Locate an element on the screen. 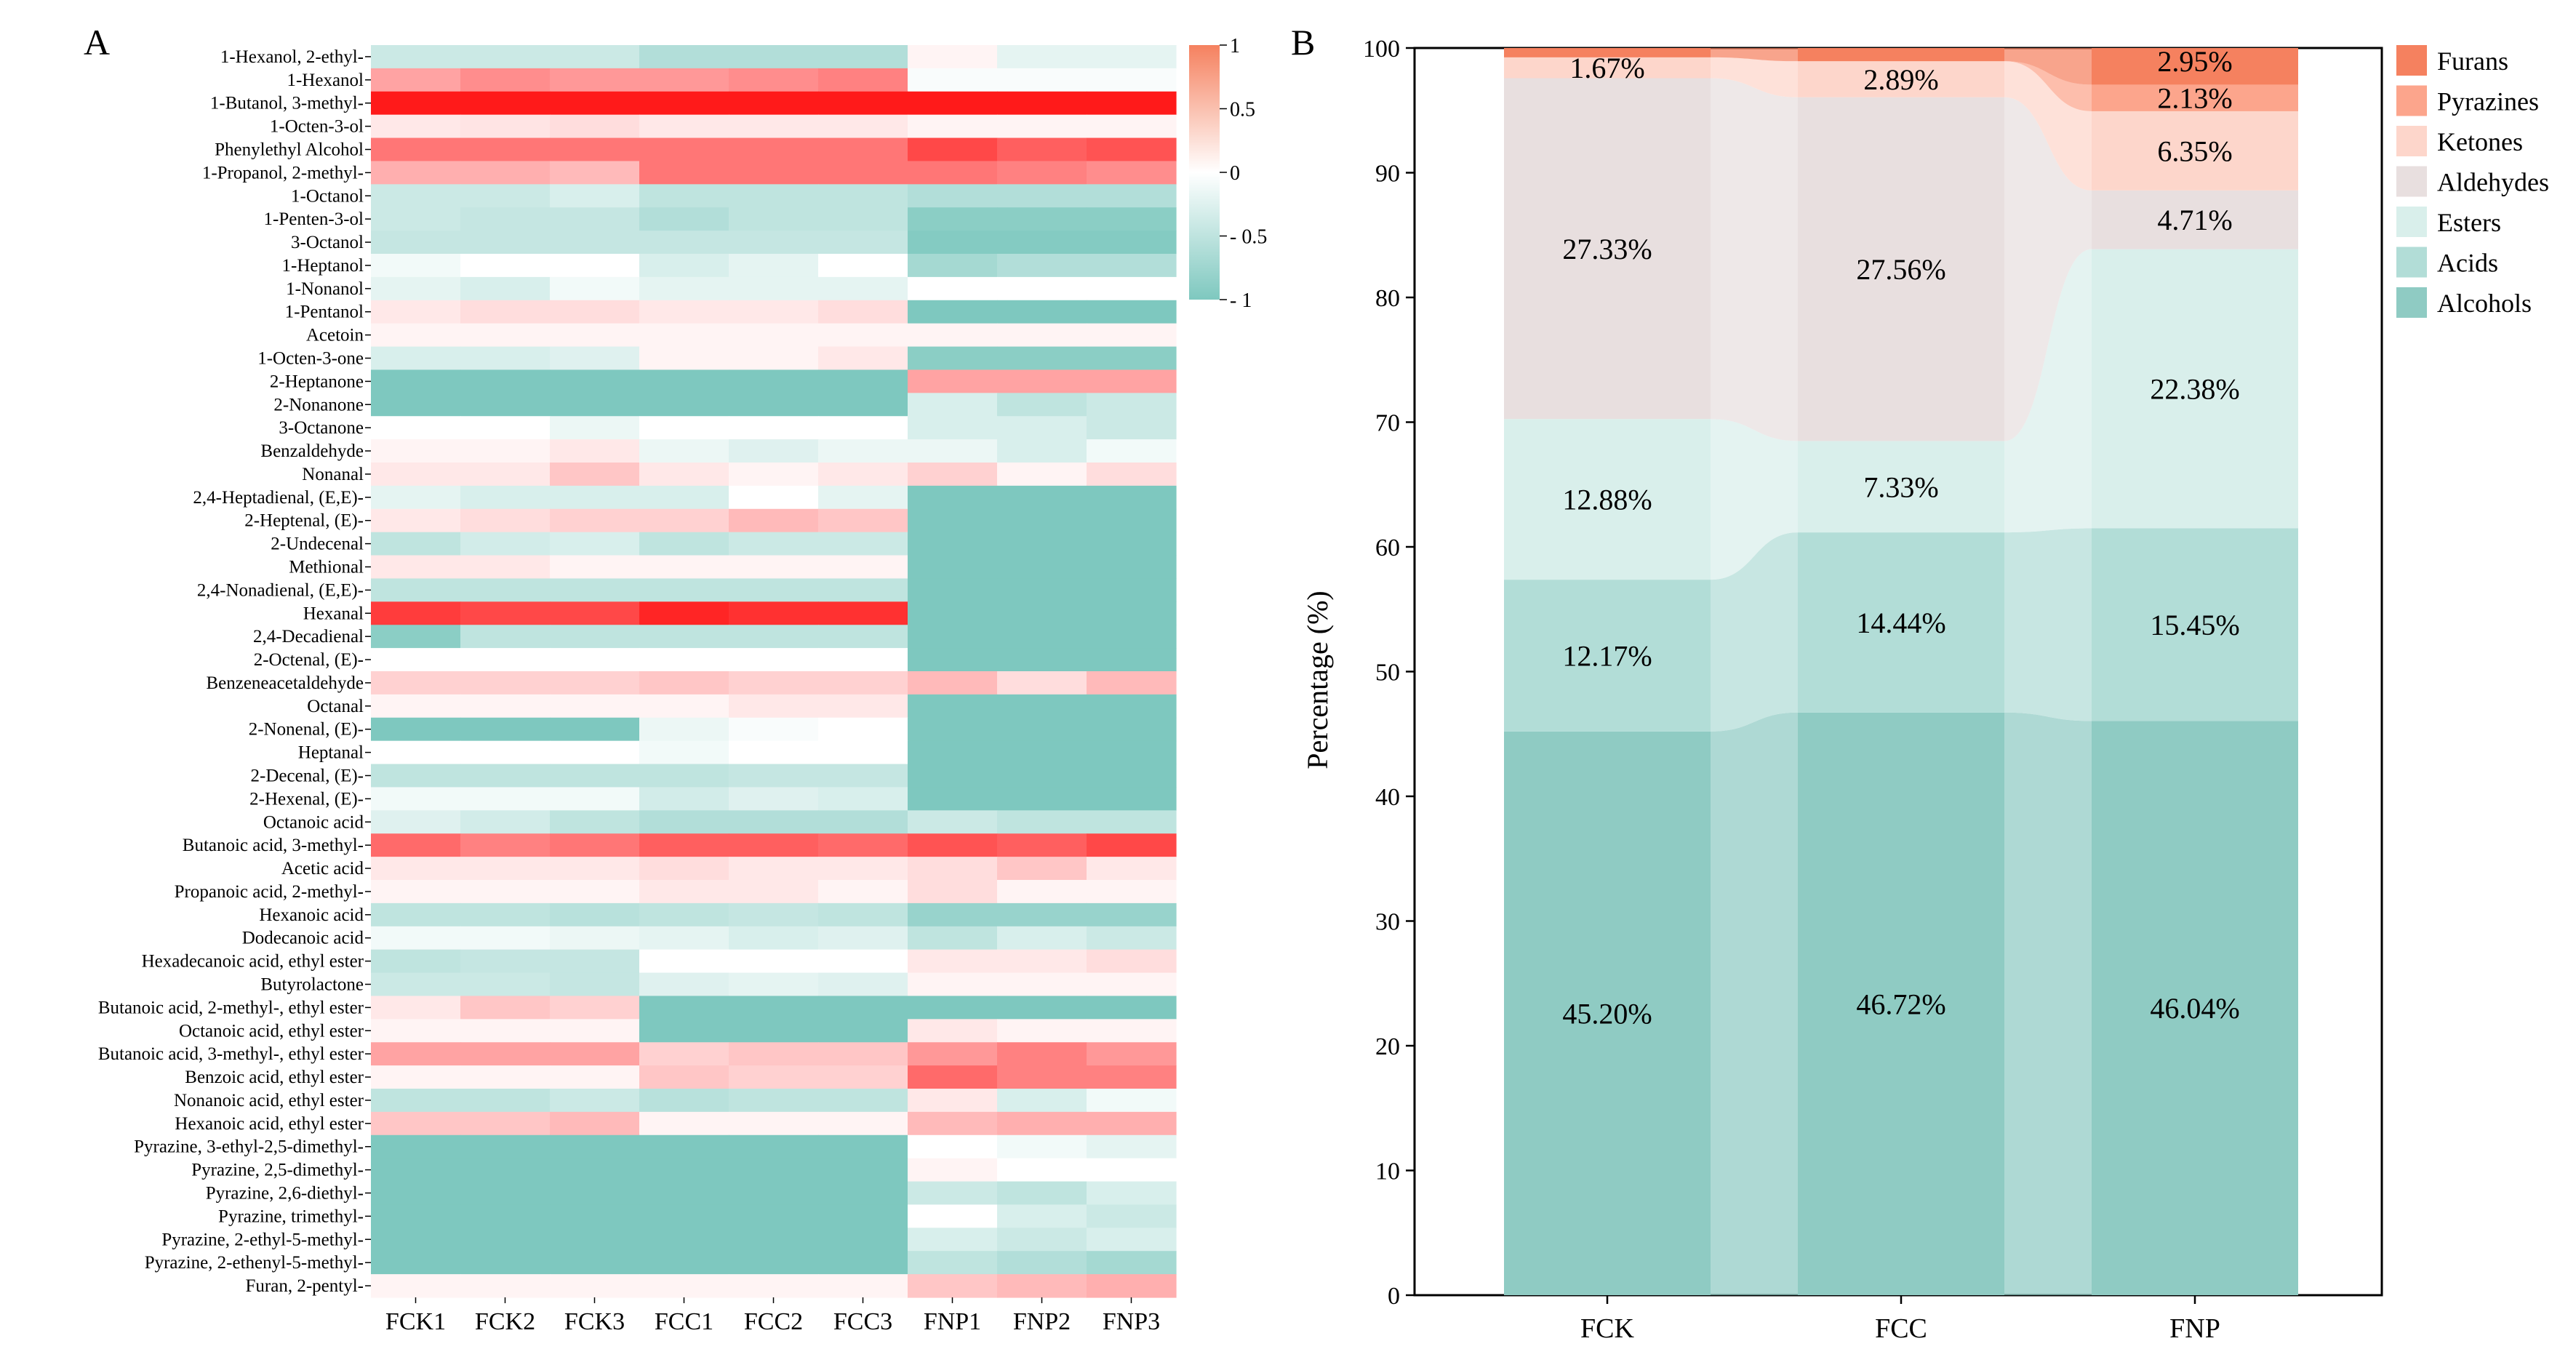  column-label: FCK2 is located at coordinates (505, 1321).